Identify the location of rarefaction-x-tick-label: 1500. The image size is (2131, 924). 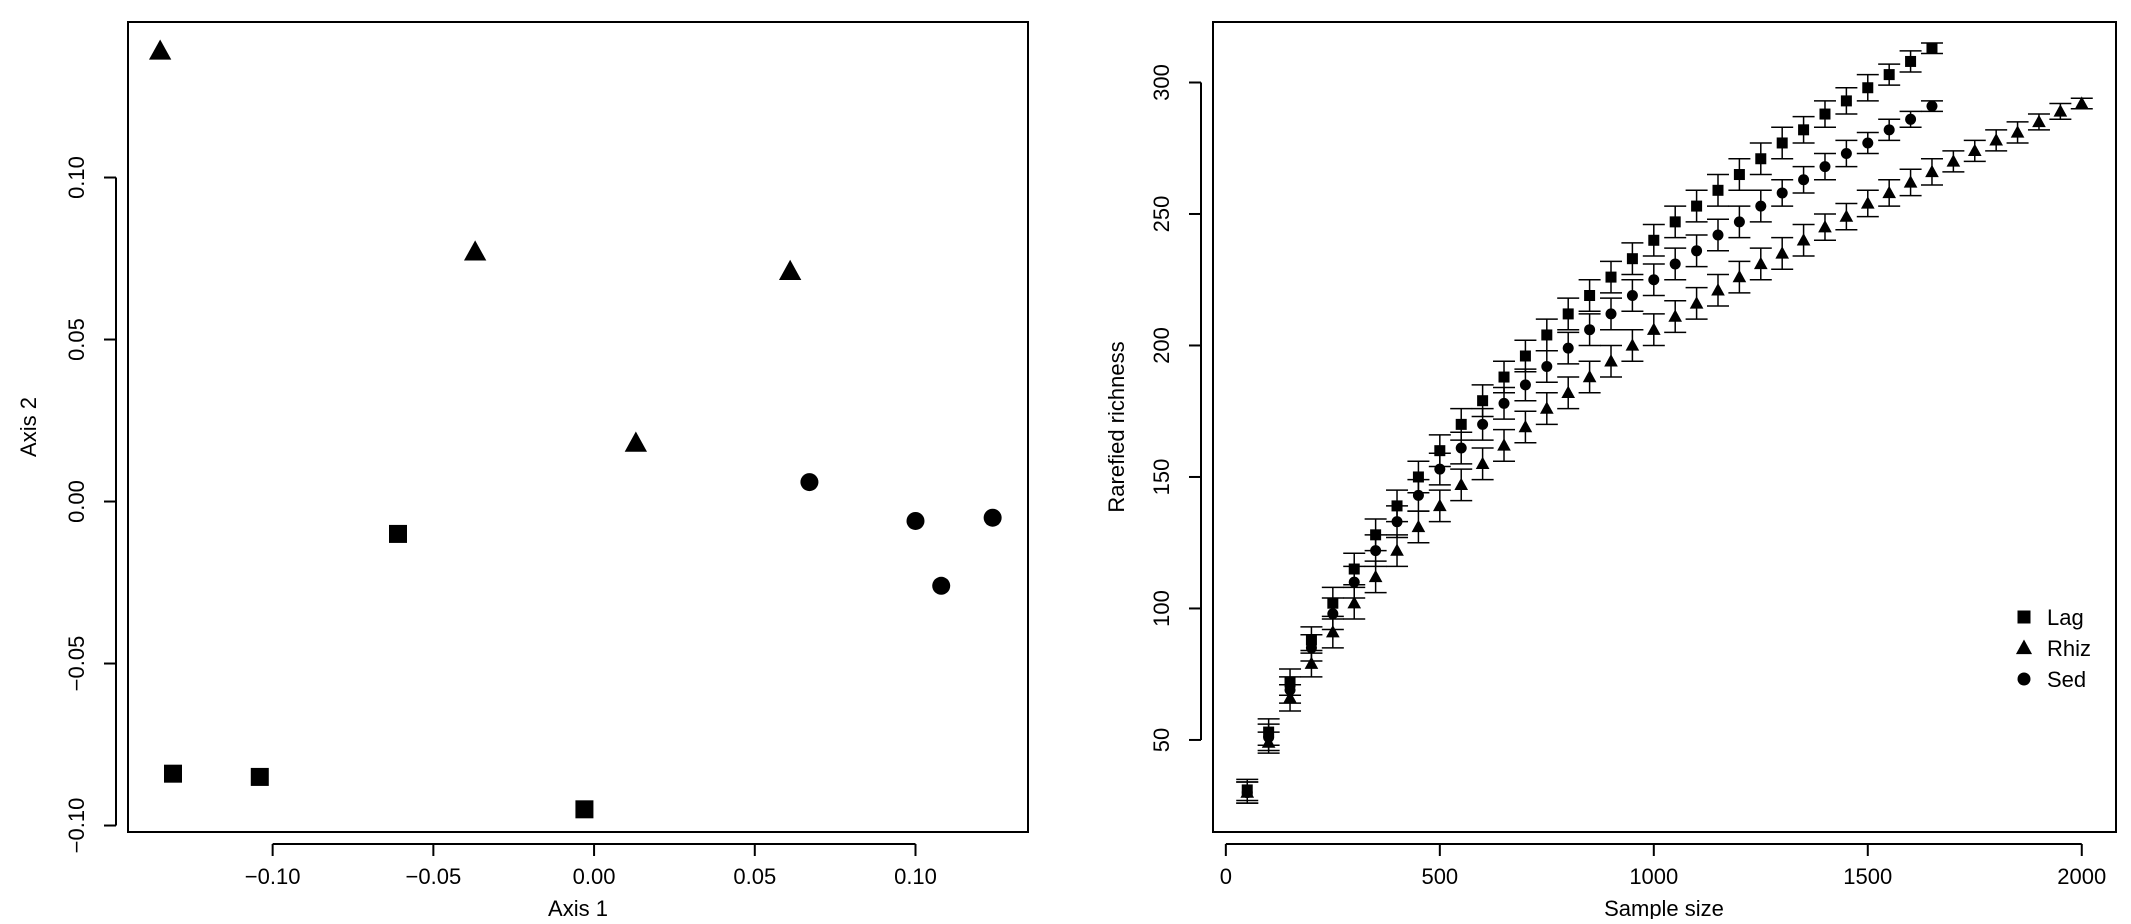
(1867, 876).